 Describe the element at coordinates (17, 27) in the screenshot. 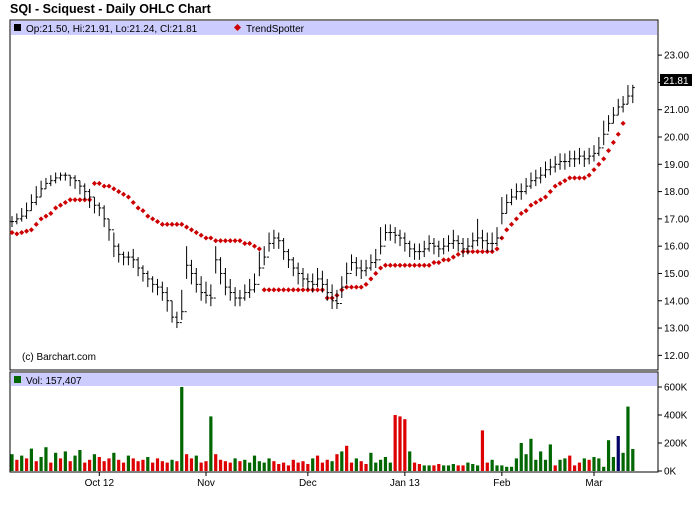

I see `ohlc-legend-swatch` at that location.